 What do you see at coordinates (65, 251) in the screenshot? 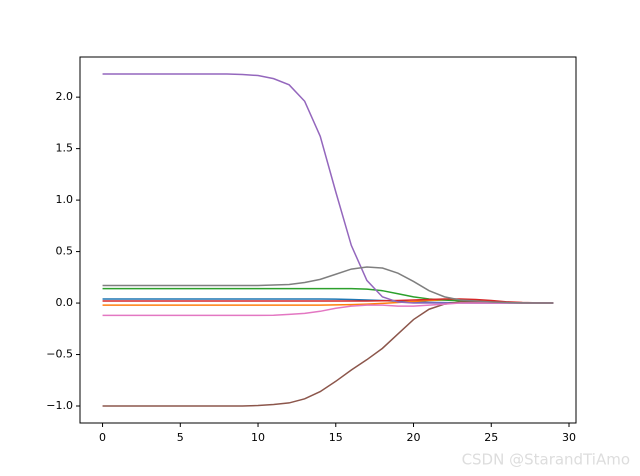
I see `y-tick-label: 0.5` at bounding box center [65, 251].